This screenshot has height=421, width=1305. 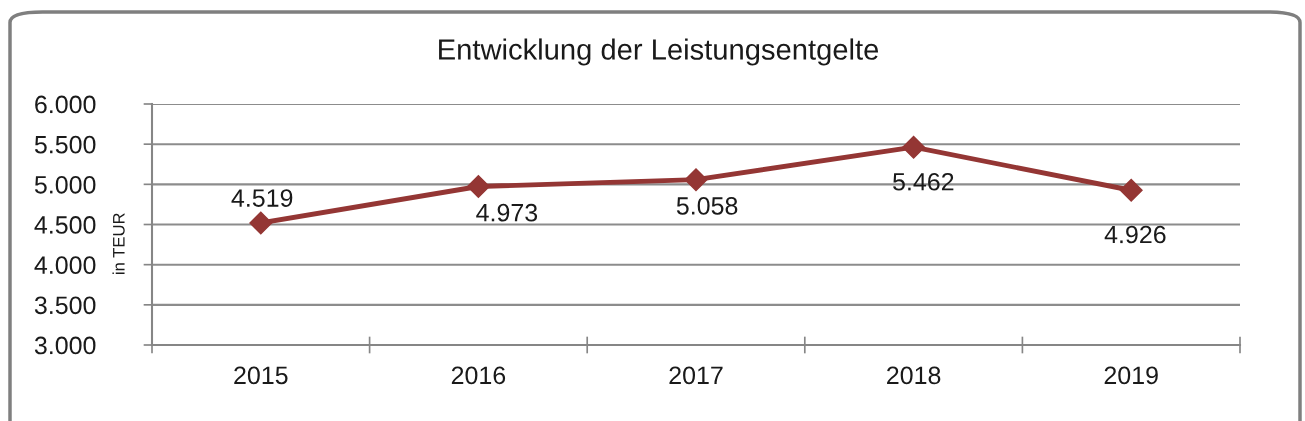 I want to click on y-tick-label: 5.500, so click(x=65, y=144).